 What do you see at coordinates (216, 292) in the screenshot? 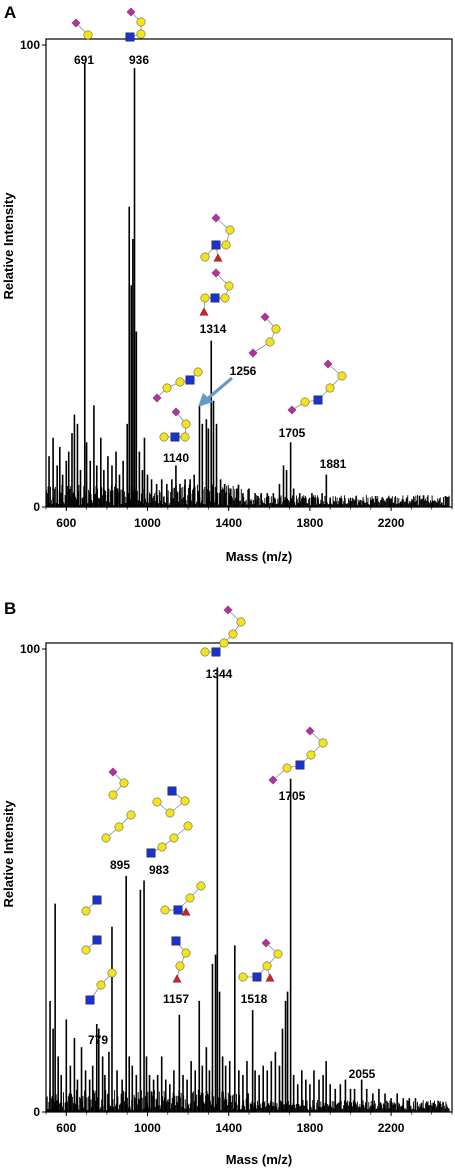
I see `glycan-1314-lower-icon` at bounding box center [216, 292].